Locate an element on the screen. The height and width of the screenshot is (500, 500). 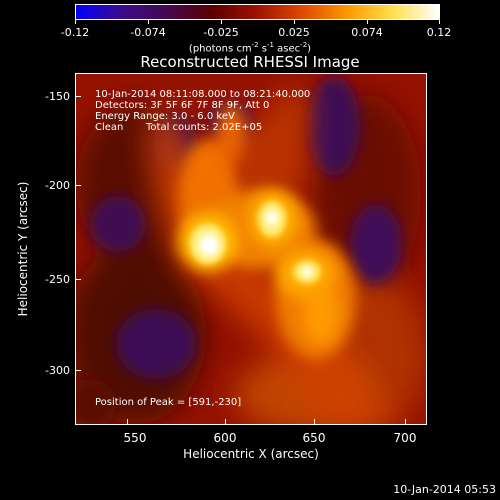
info-total-counts: Total counts: 2.02E+05 is located at coordinates (204, 127).